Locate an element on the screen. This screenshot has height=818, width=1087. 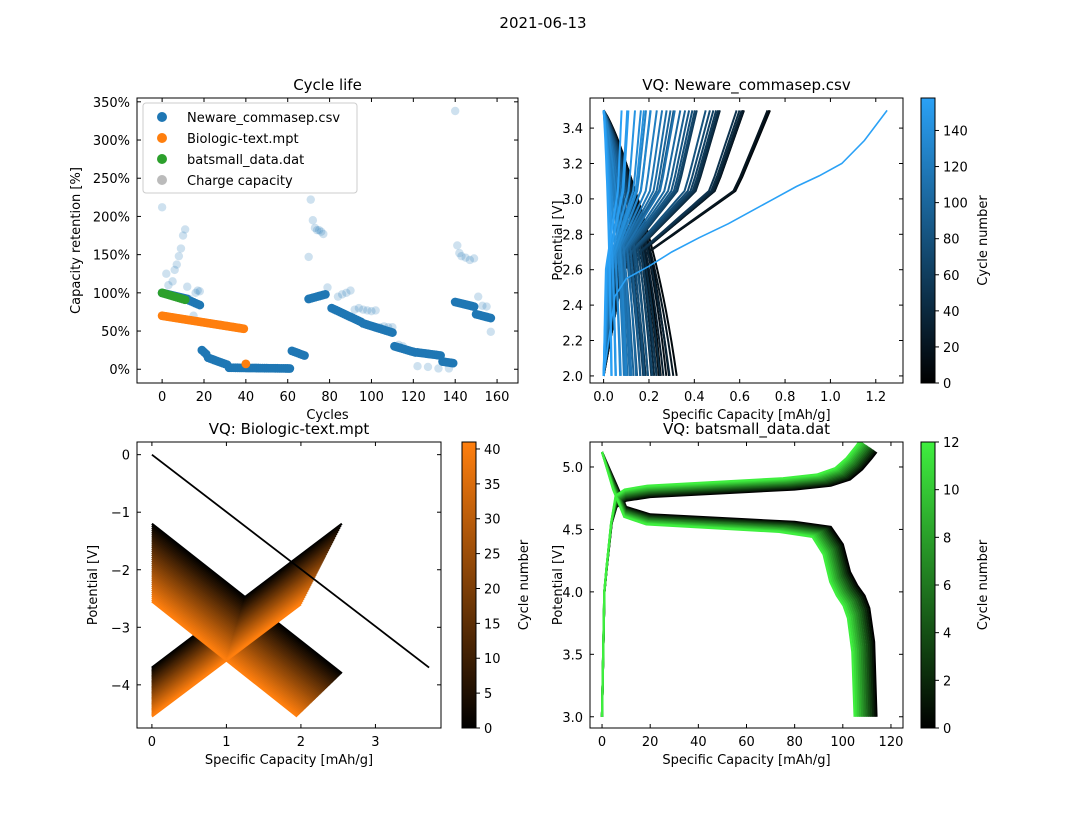
x-tick-label: 60 is located at coordinates (746, 742).